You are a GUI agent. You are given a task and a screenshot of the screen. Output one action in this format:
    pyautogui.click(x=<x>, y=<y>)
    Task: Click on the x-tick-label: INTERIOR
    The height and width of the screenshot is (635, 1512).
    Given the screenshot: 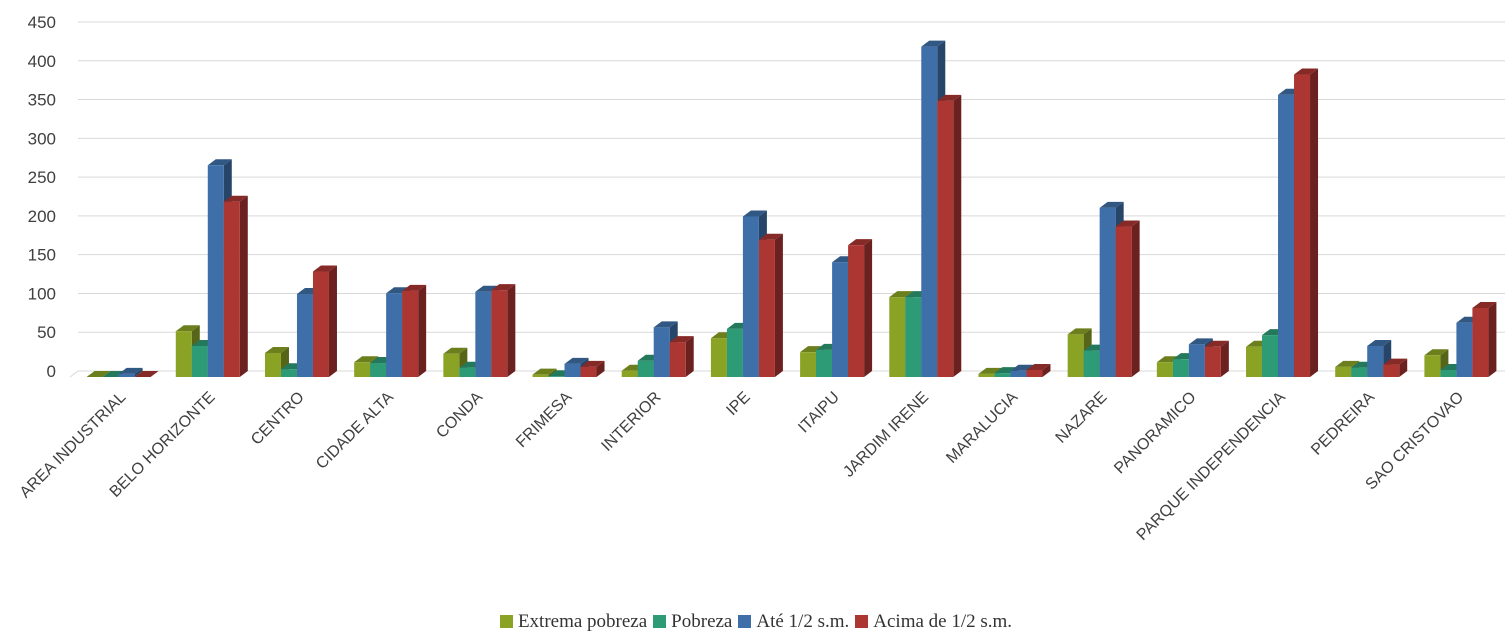 What is the action you would take?
    pyautogui.click(x=631, y=422)
    